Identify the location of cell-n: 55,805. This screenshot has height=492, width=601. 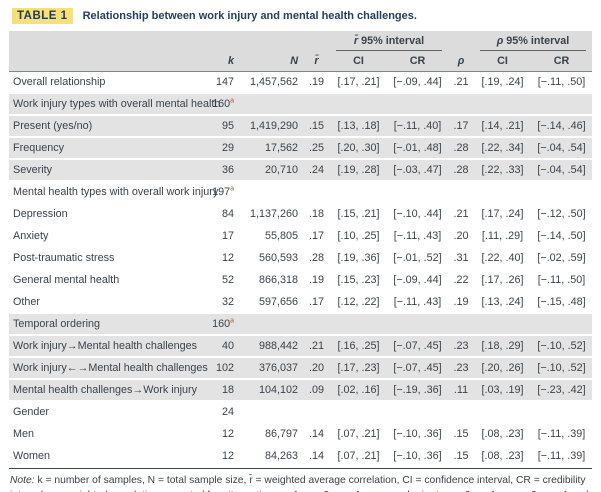
(271, 236).